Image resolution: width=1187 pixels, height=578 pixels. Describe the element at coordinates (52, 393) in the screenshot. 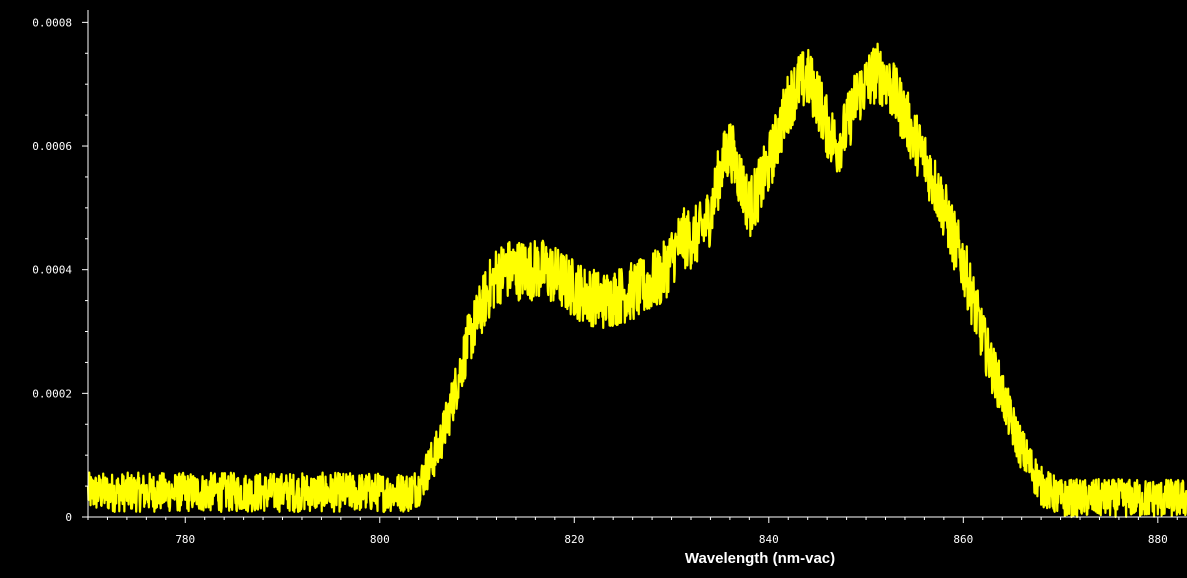

I see `y-tick-label: 0.0002` at that location.